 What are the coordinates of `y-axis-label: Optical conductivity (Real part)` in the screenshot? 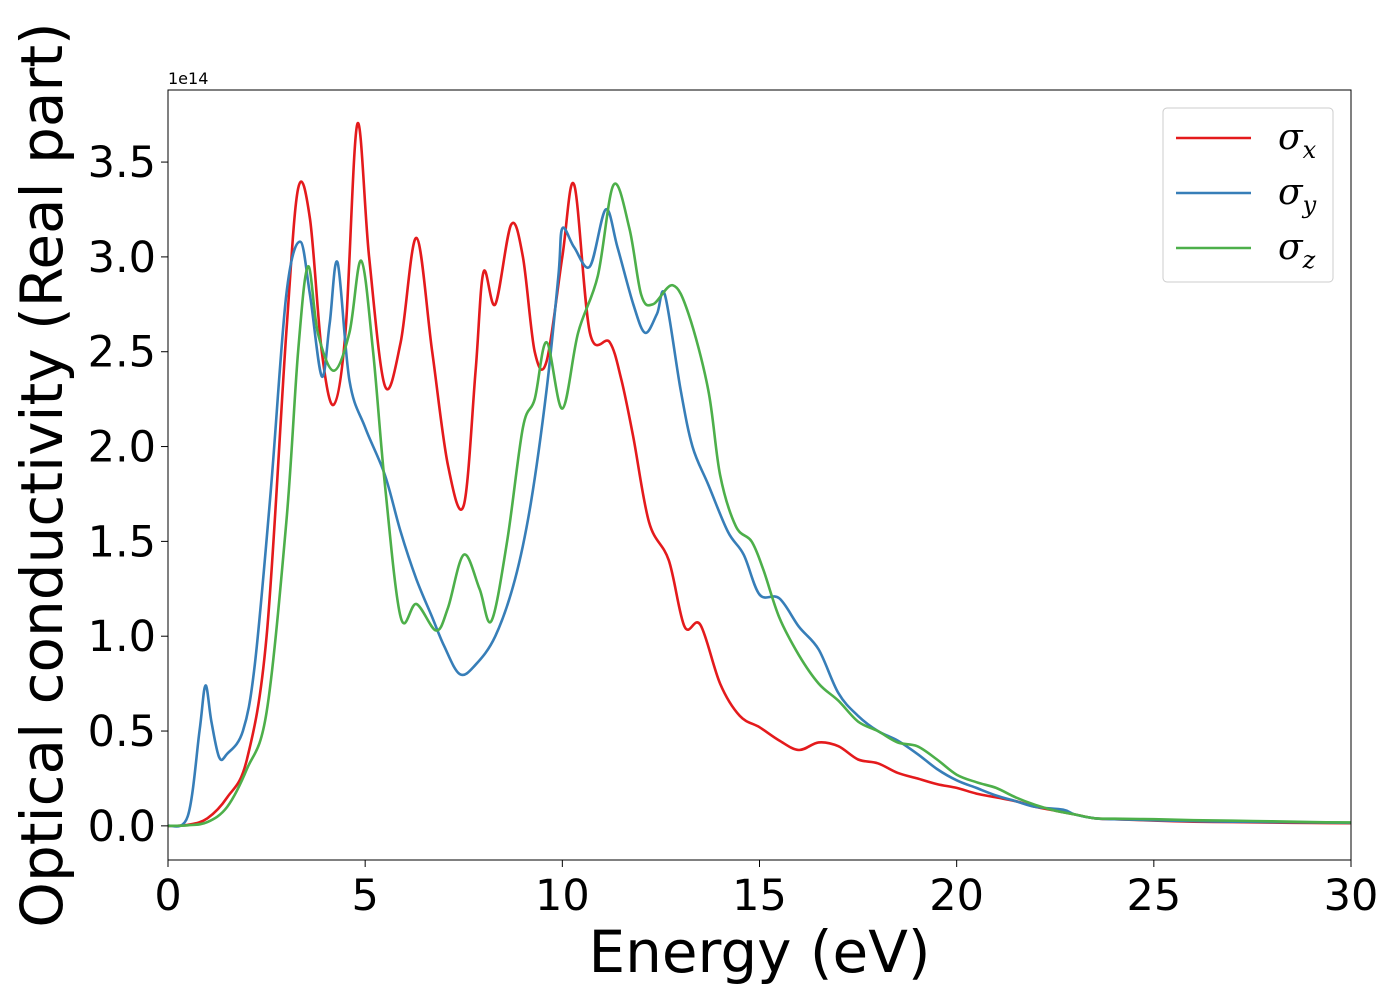 It's located at (42, 474).